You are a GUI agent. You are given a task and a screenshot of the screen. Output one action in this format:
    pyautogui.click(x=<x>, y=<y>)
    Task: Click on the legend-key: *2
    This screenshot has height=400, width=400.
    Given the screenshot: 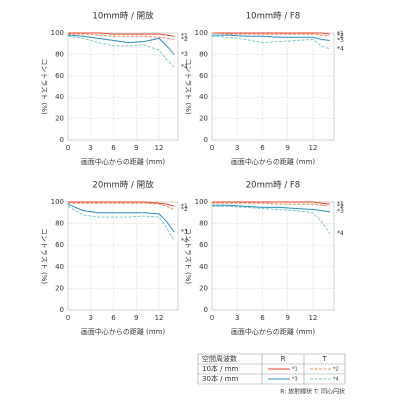 What is the action you would take?
    pyautogui.click(x=336, y=370)
    